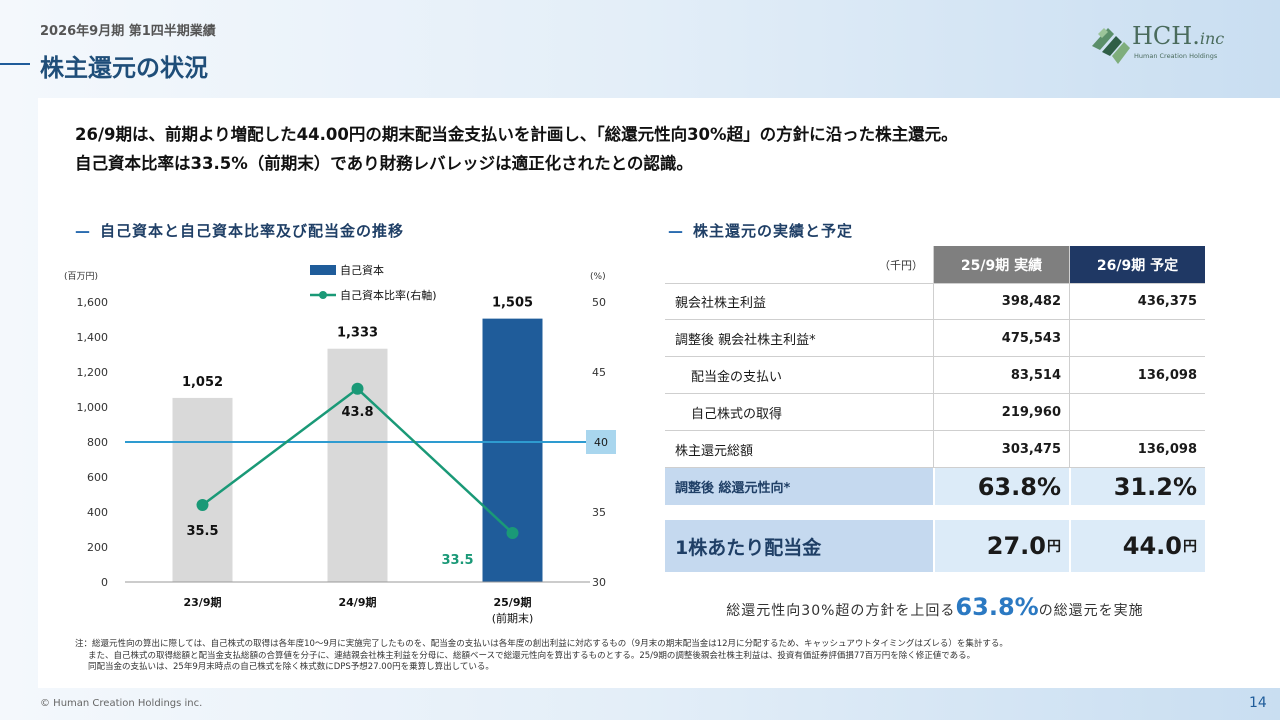 The image size is (1280, 720). Describe the element at coordinates (362, 270) in the screenshot. I see `legend-bar-label: 自己資本` at that location.